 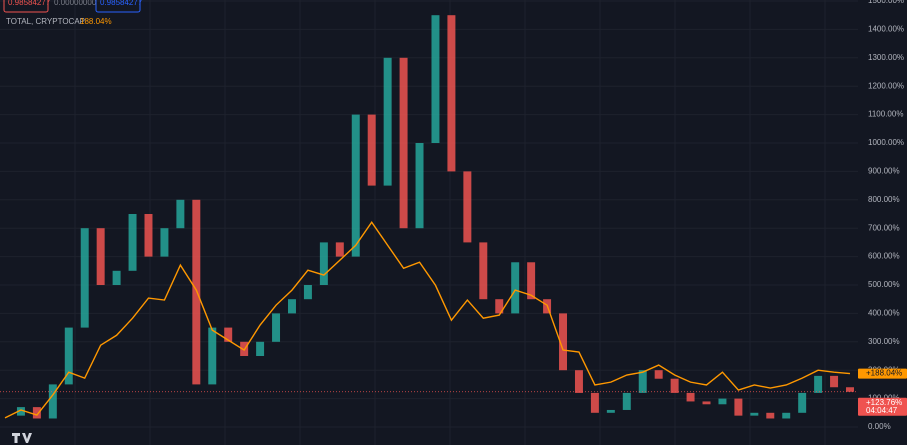 I want to click on y-tick-label: 500.00%, so click(x=884, y=284).